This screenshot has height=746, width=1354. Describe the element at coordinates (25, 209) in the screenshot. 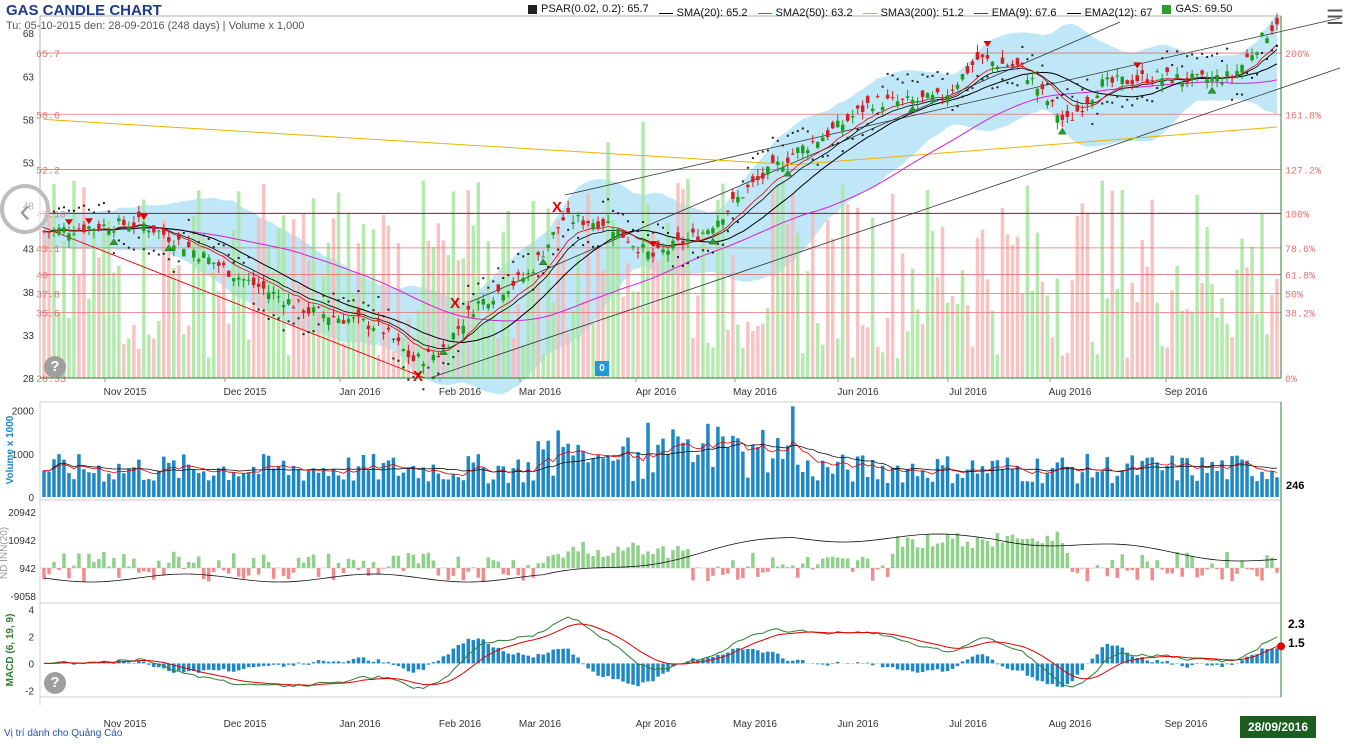

I see `chevron-left-icon: ‹` at that location.